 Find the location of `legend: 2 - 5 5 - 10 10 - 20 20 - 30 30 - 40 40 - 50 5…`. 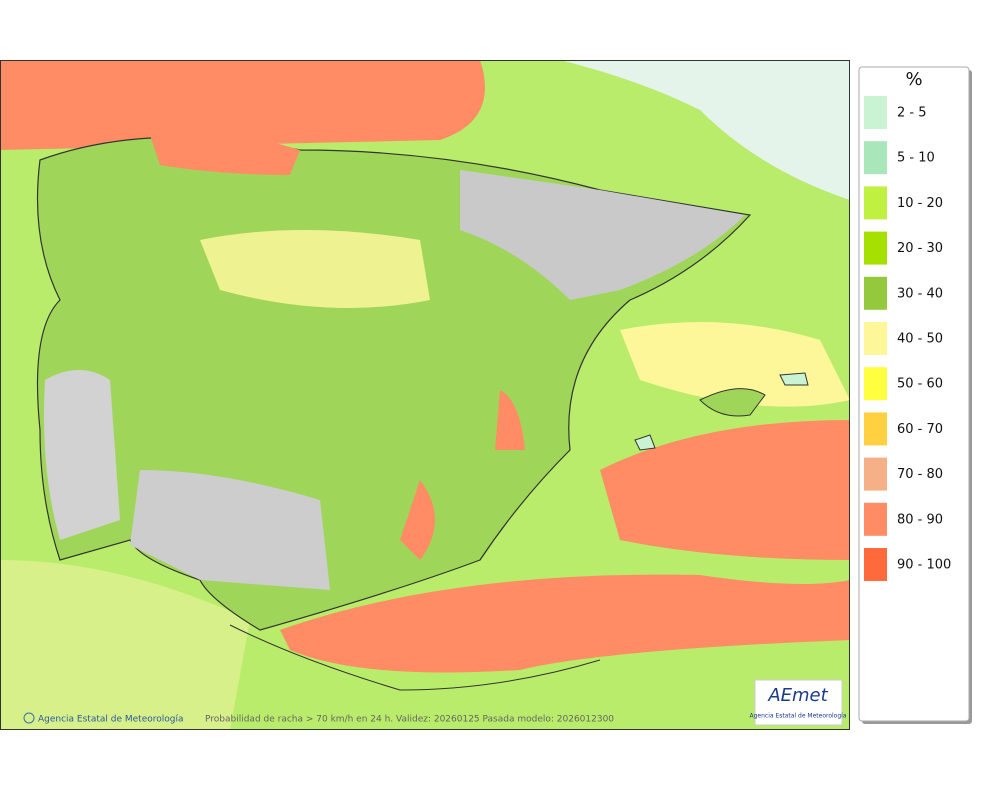

legend: 2 - 5 5 - 10 10 - 20 20 - 30 30 - 40 40 - 50 5… is located at coordinates (907, 338).